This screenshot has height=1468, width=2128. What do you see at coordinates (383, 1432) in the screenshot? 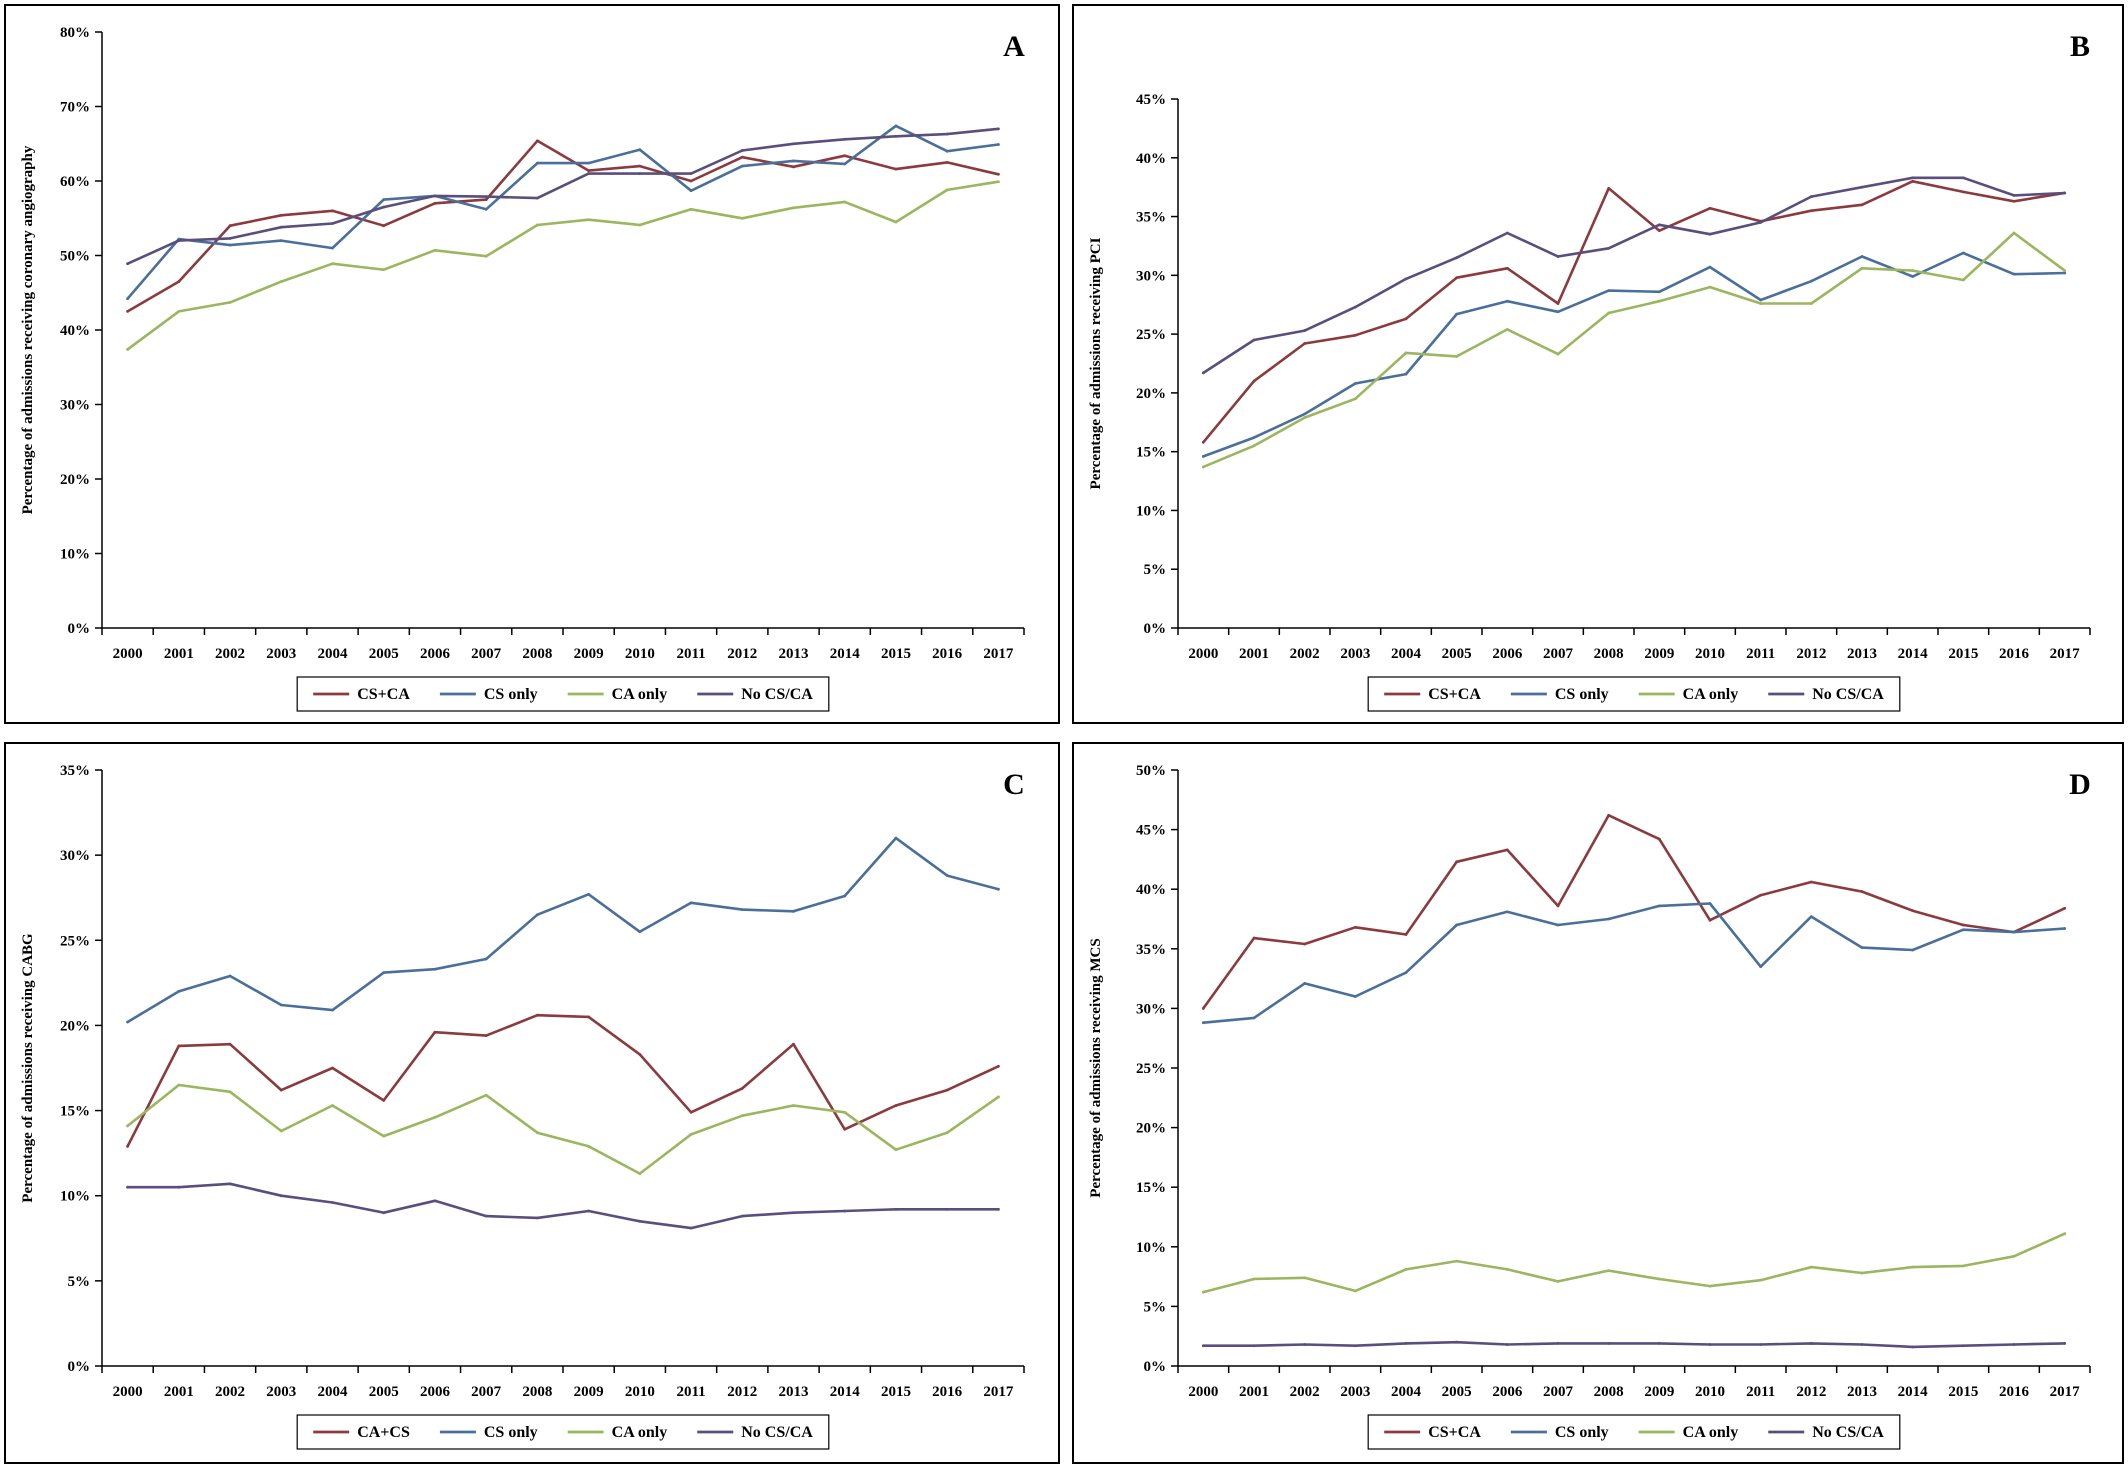
I see `legend-label: CA+CS` at bounding box center [383, 1432].